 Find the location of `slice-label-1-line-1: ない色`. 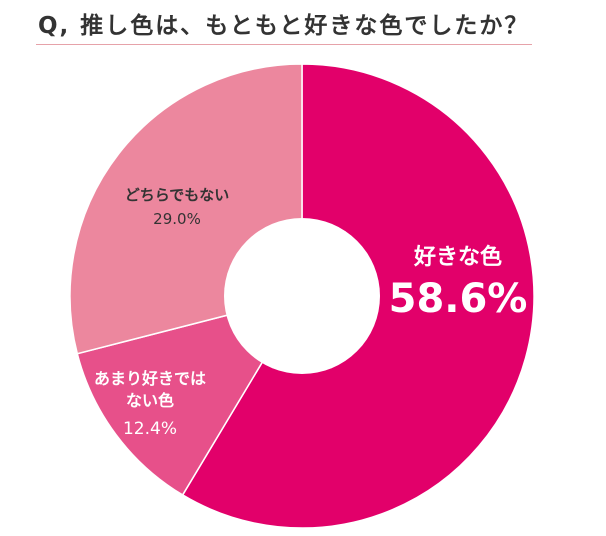

slice-label-1-line-1: ない色 is located at coordinates (150, 400).